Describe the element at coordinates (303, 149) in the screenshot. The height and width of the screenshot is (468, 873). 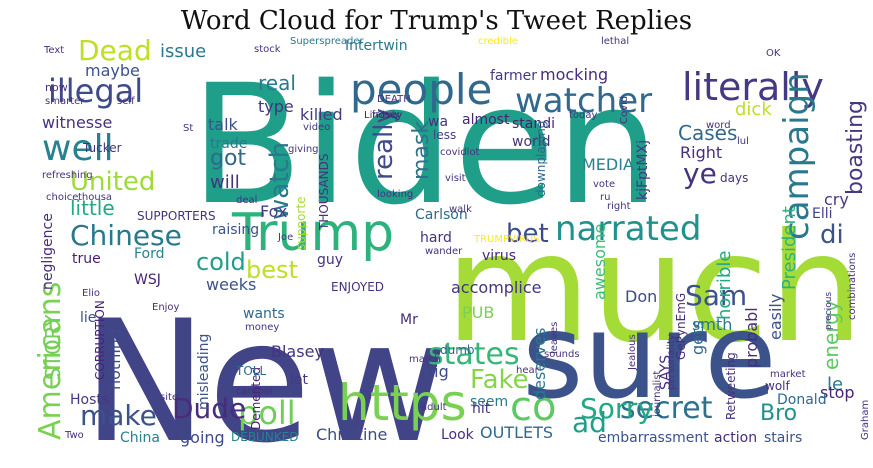
I see `word-giving: giving` at that location.